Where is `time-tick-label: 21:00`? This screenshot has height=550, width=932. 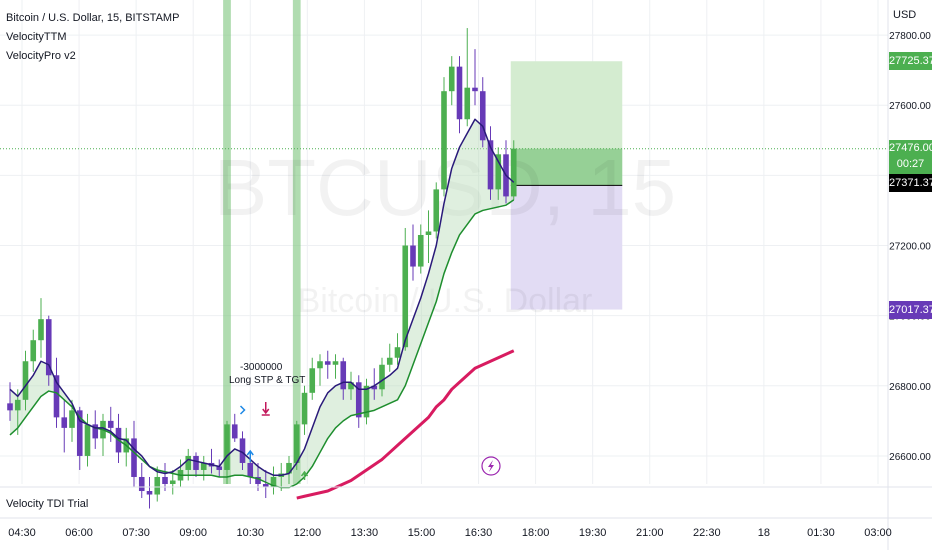 time-tick-label: 21:00 is located at coordinates (649, 533).